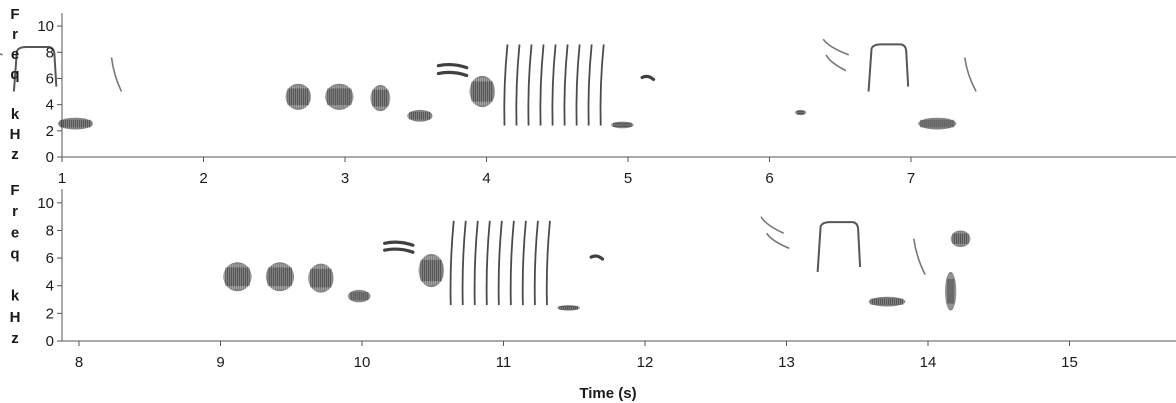 The image size is (1176, 403). What do you see at coordinates (79, 362) in the screenshot?
I see `x-tick-label: 8` at bounding box center [79, 362].